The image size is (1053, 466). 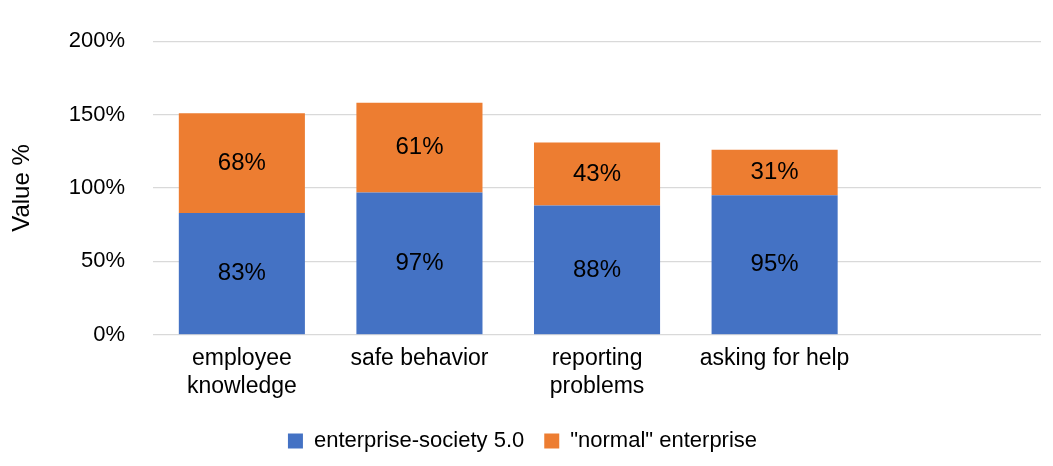 I want to click on x-tick-label: asking for help, so click(x=774, y=356).